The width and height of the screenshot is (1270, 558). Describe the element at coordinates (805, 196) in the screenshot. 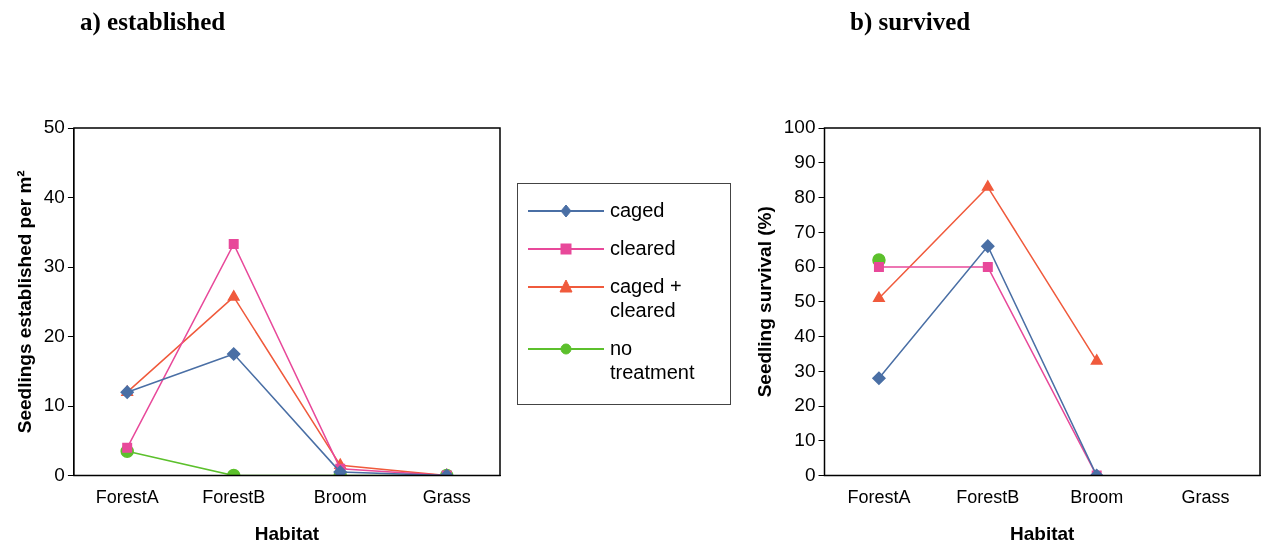

I see `y-tick-label: 80` at that location.